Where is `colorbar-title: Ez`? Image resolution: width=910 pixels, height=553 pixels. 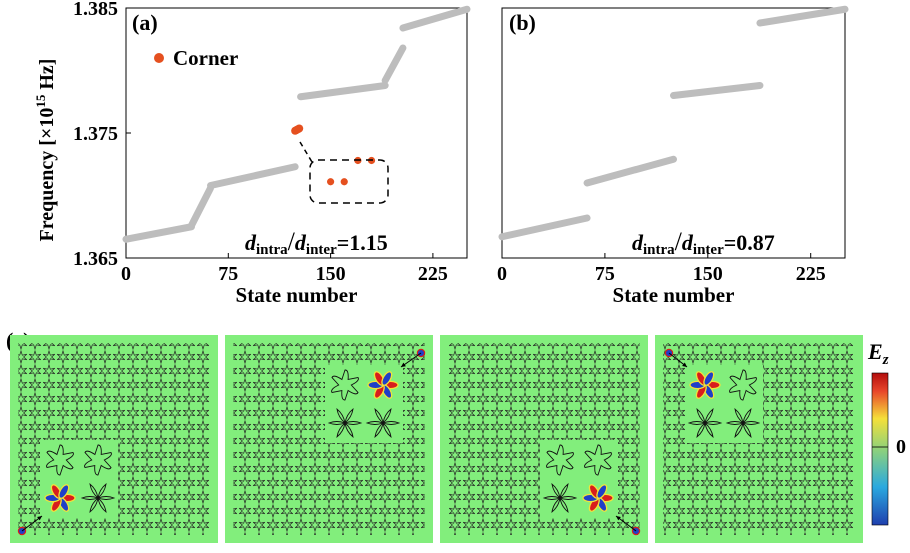 colorbar-title: Ez is located at coordinates (878, 353).